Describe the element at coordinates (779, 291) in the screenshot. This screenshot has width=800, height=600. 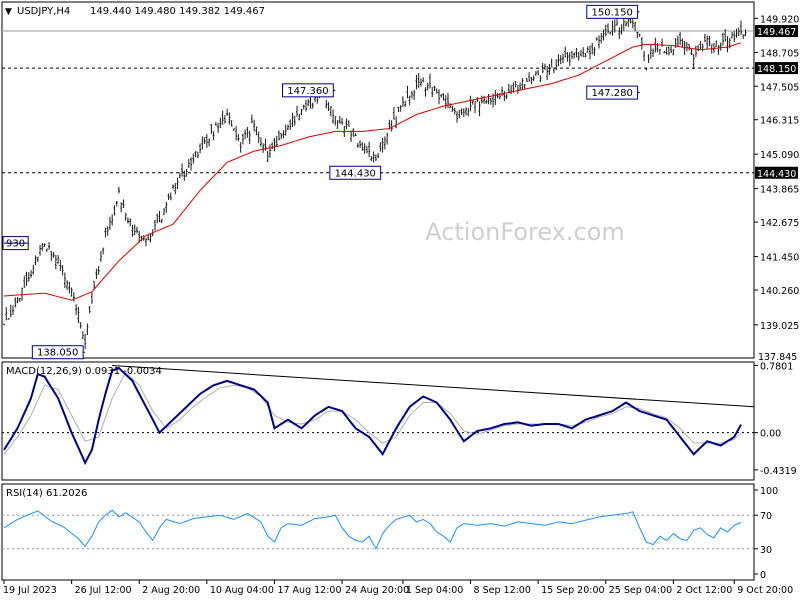
I see `price-axis-tick-label: 140.260` at that location.